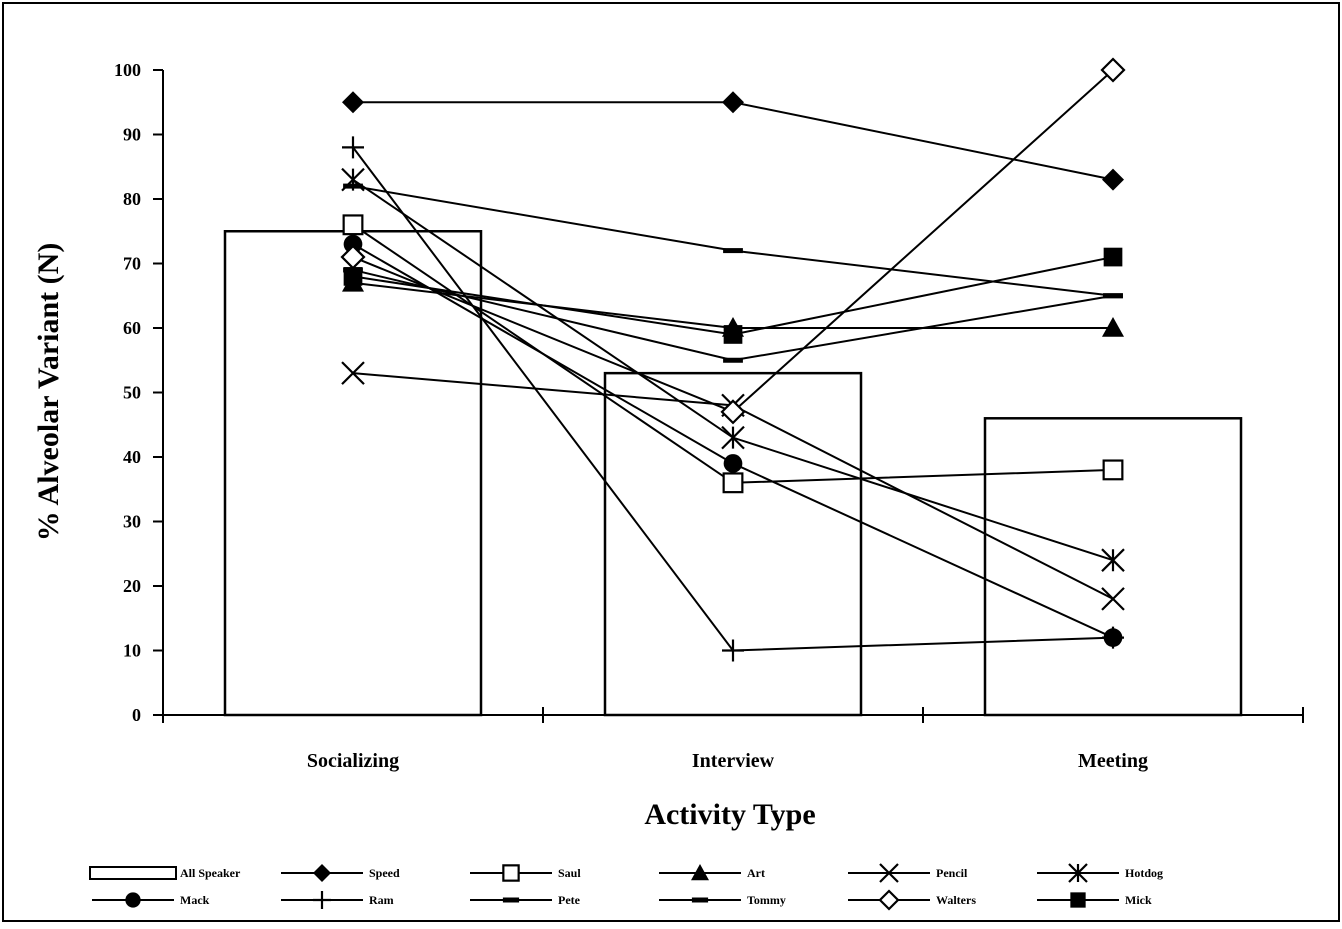  What do you see at coordinates (729, 814) in the screenshot?
I see `x-axis-title: Activity Type` at bounding box center [729, 814].